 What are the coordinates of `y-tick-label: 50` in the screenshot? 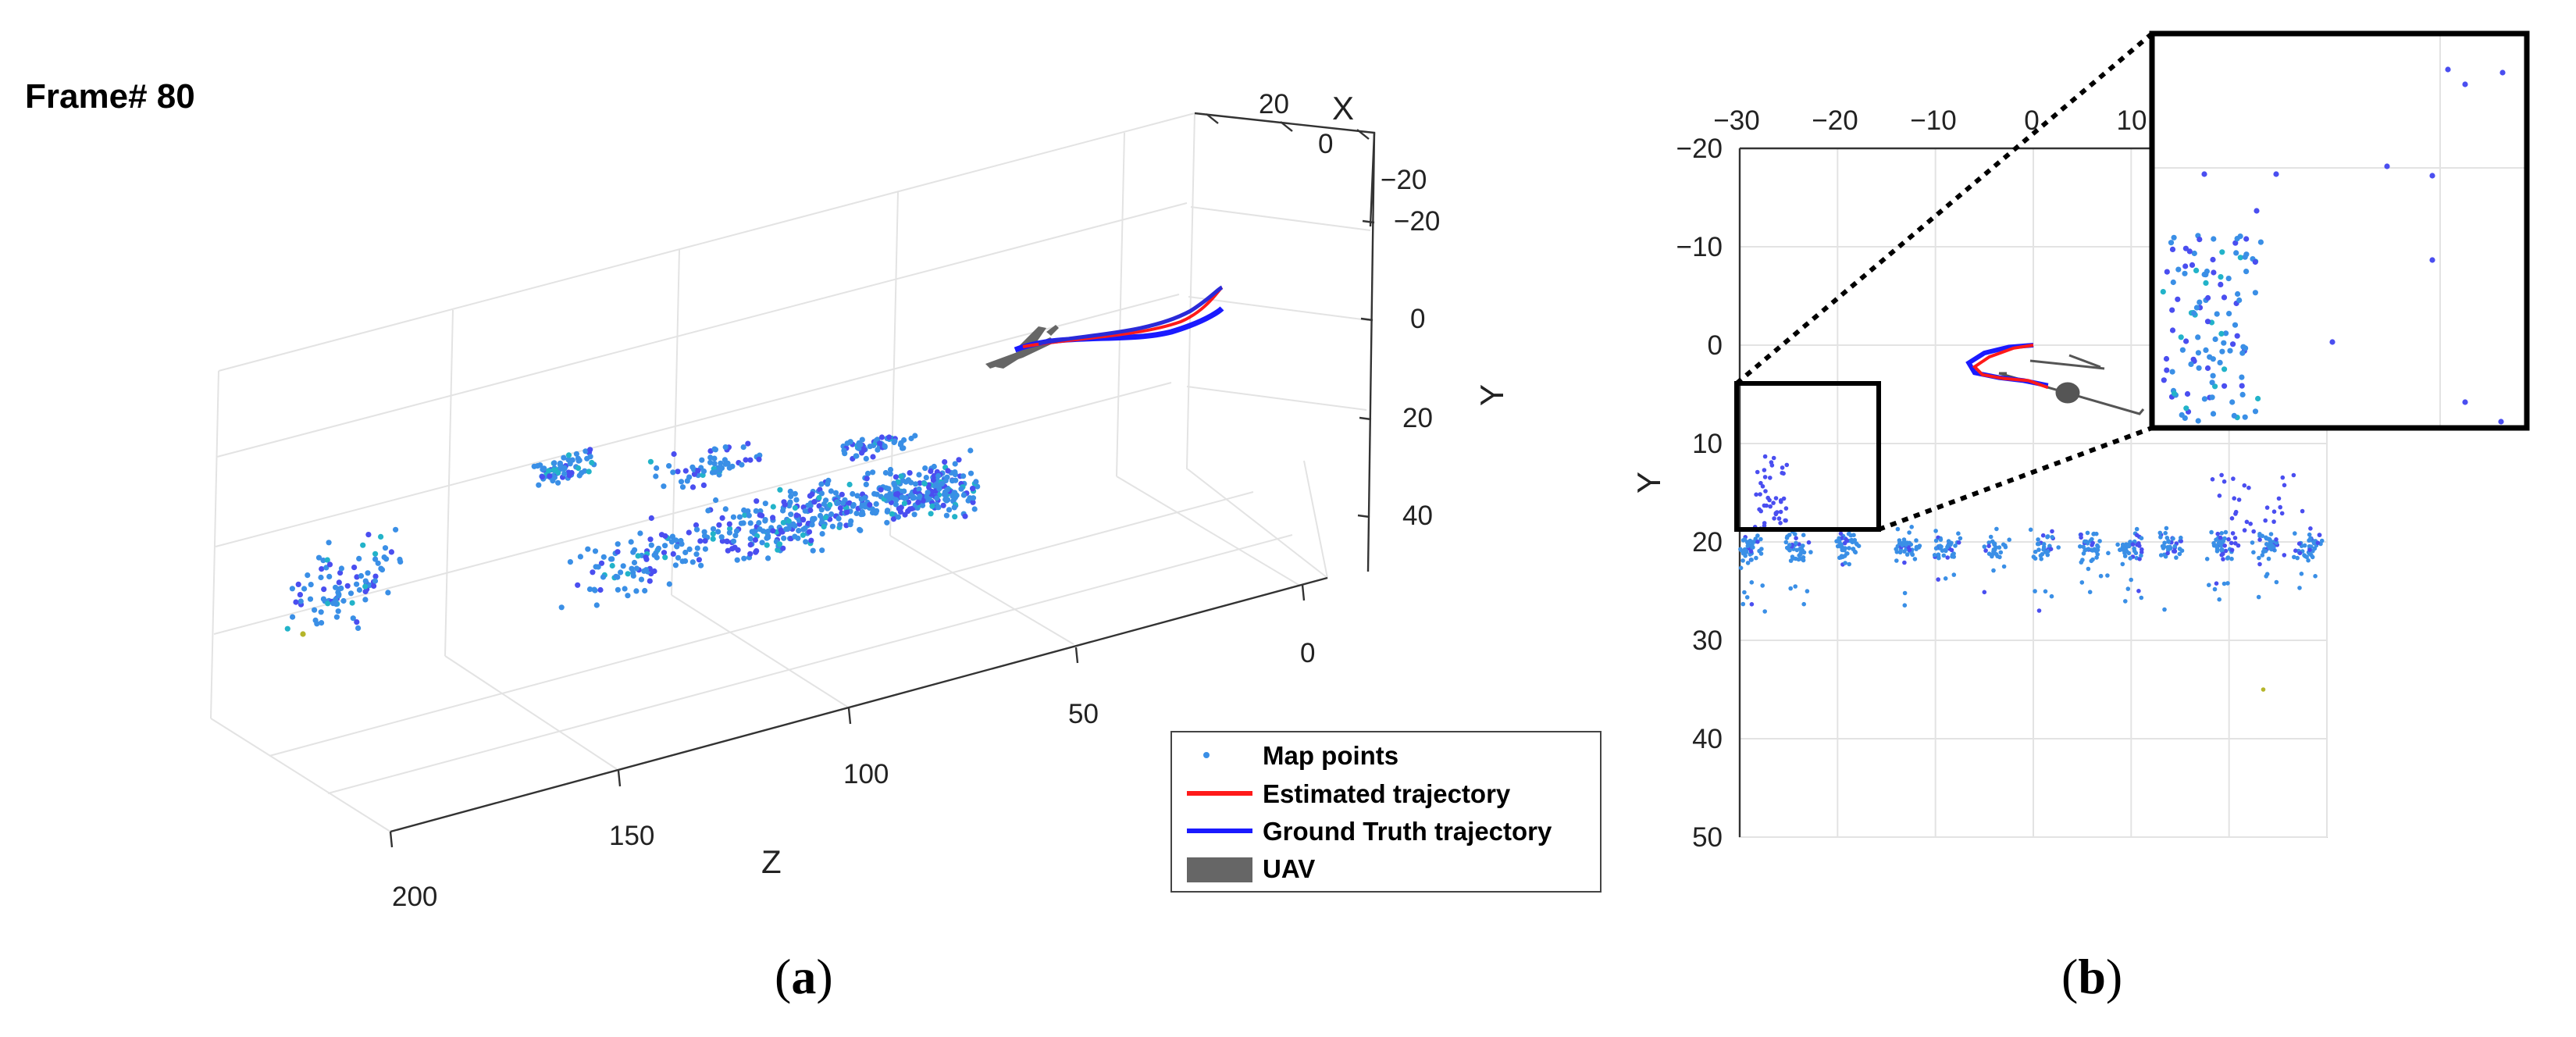 It's located at (1708, 838).